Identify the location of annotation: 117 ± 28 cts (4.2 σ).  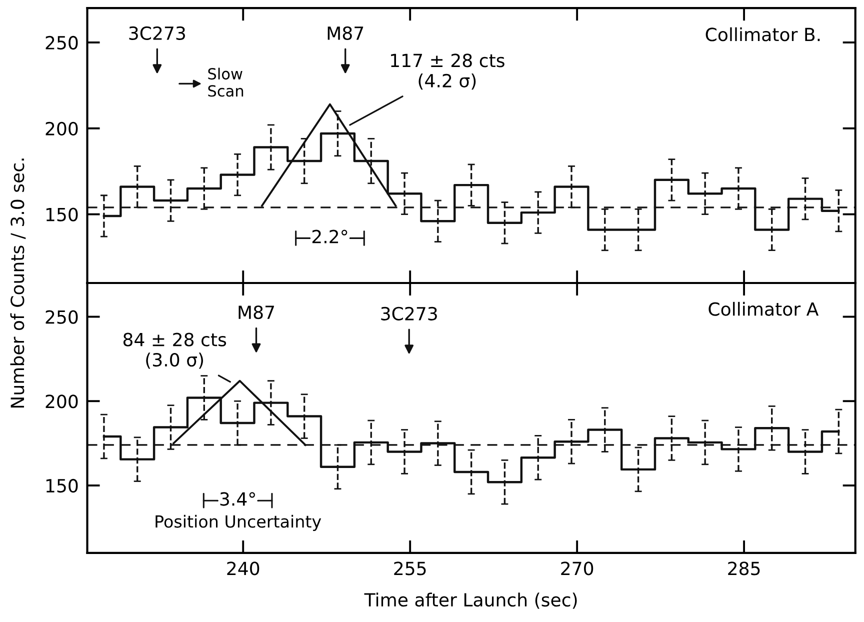
(447, 72).